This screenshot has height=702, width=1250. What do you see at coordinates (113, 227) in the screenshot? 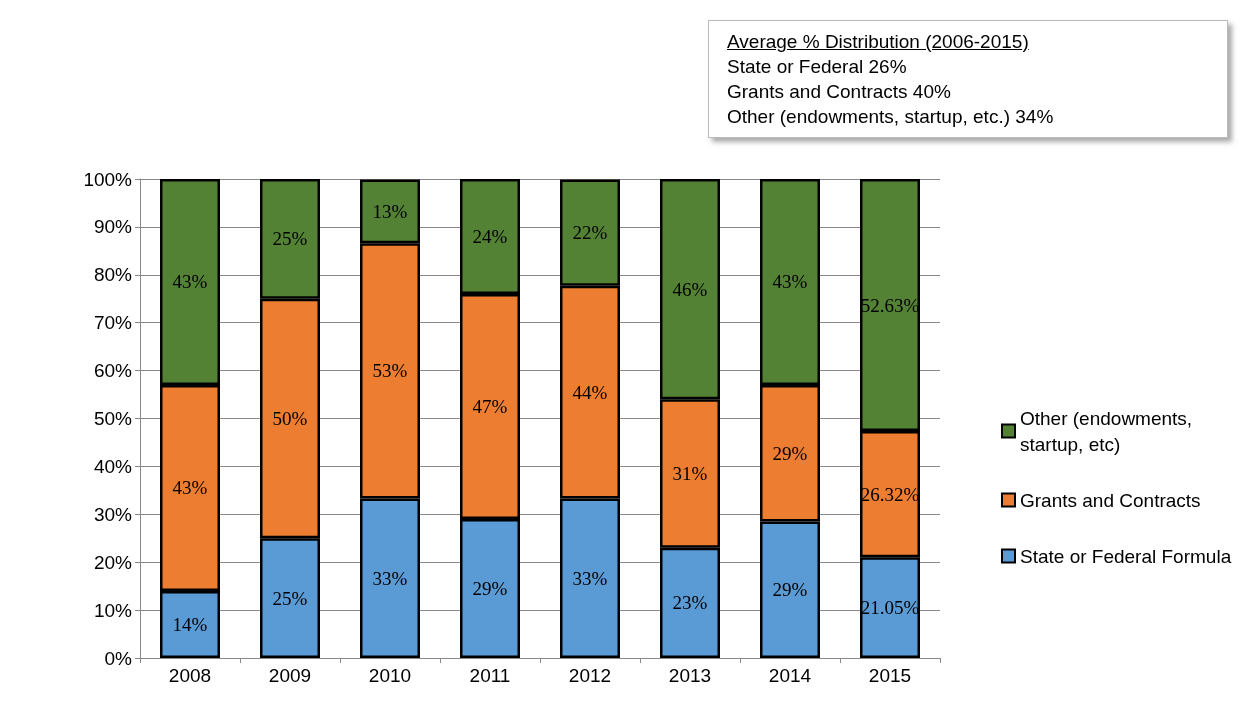
I see `y-tick-label: 90%` at bounding box center [113, 227].